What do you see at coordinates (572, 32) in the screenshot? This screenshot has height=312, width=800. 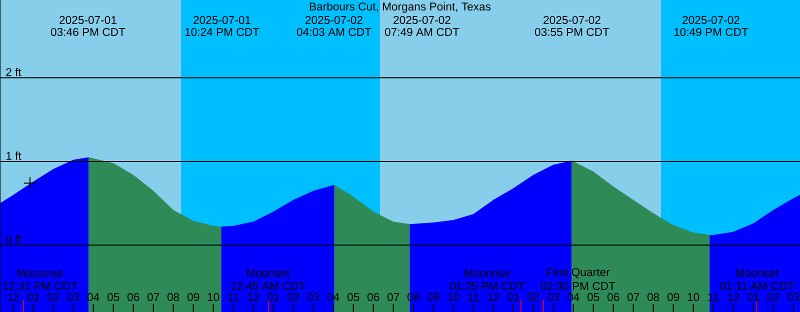 I see `annotation: 03:55 PM CDT` at bounding box center [572, 32].